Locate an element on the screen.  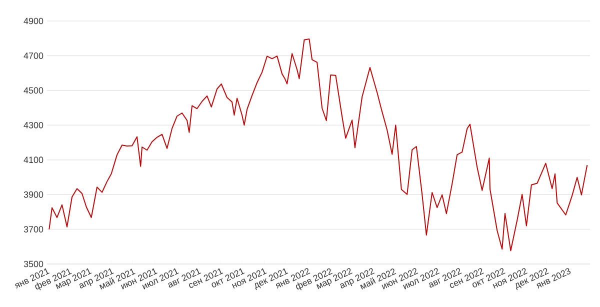
y-tick-label: 4300 is located at coordinates (34, 125).